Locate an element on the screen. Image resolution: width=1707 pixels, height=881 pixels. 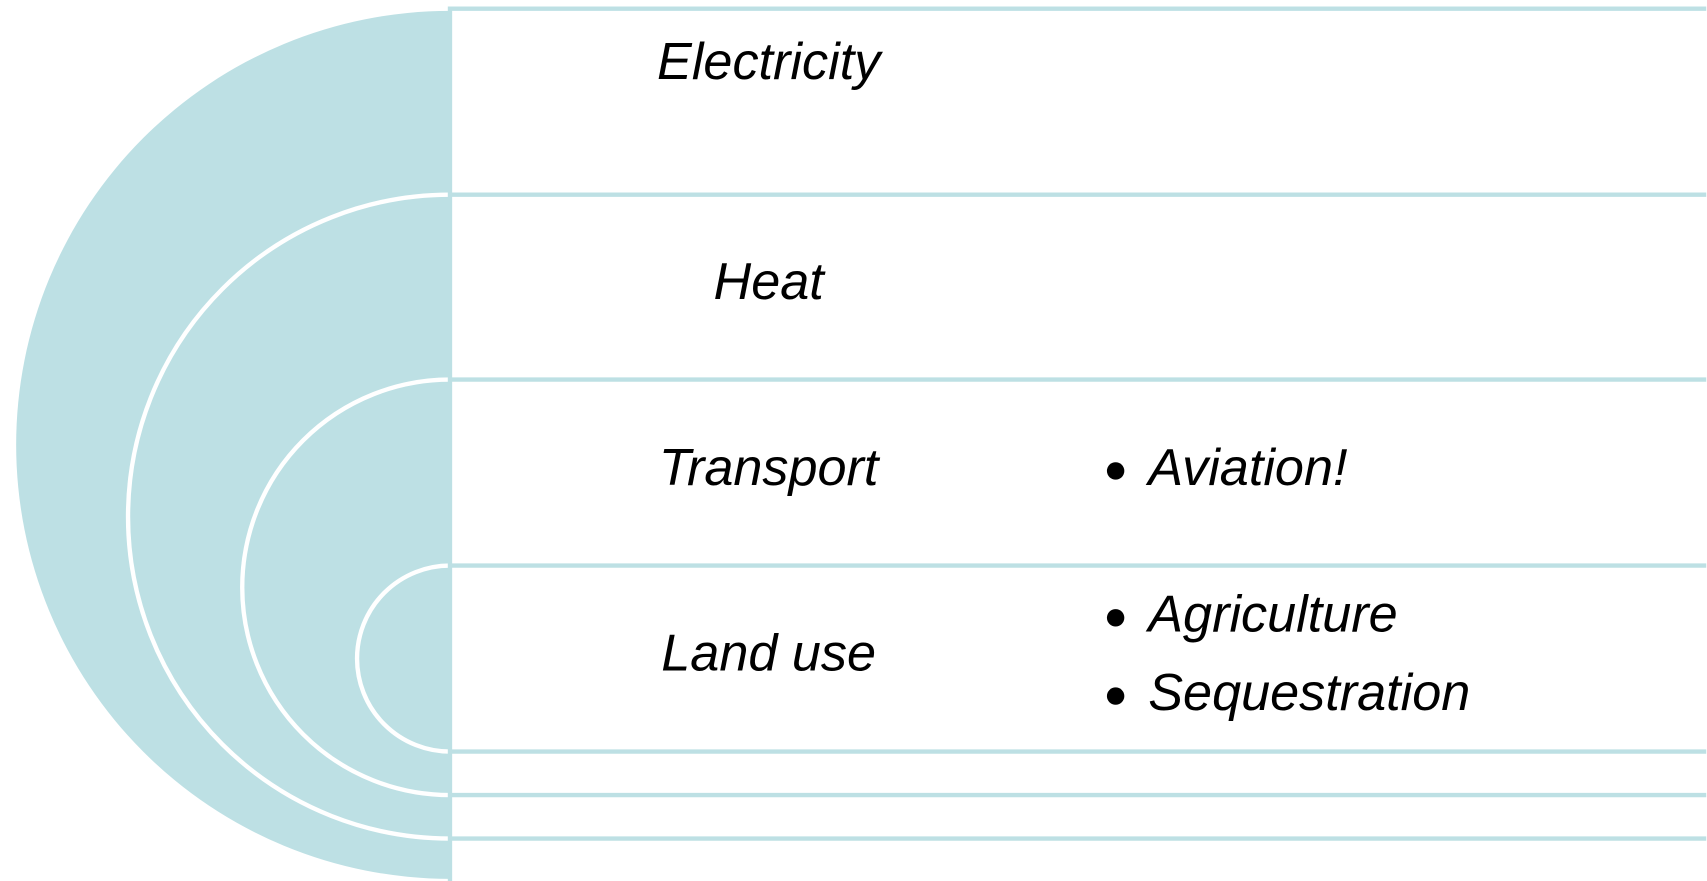
row-label: Transport is located at coordinates (770, 468).